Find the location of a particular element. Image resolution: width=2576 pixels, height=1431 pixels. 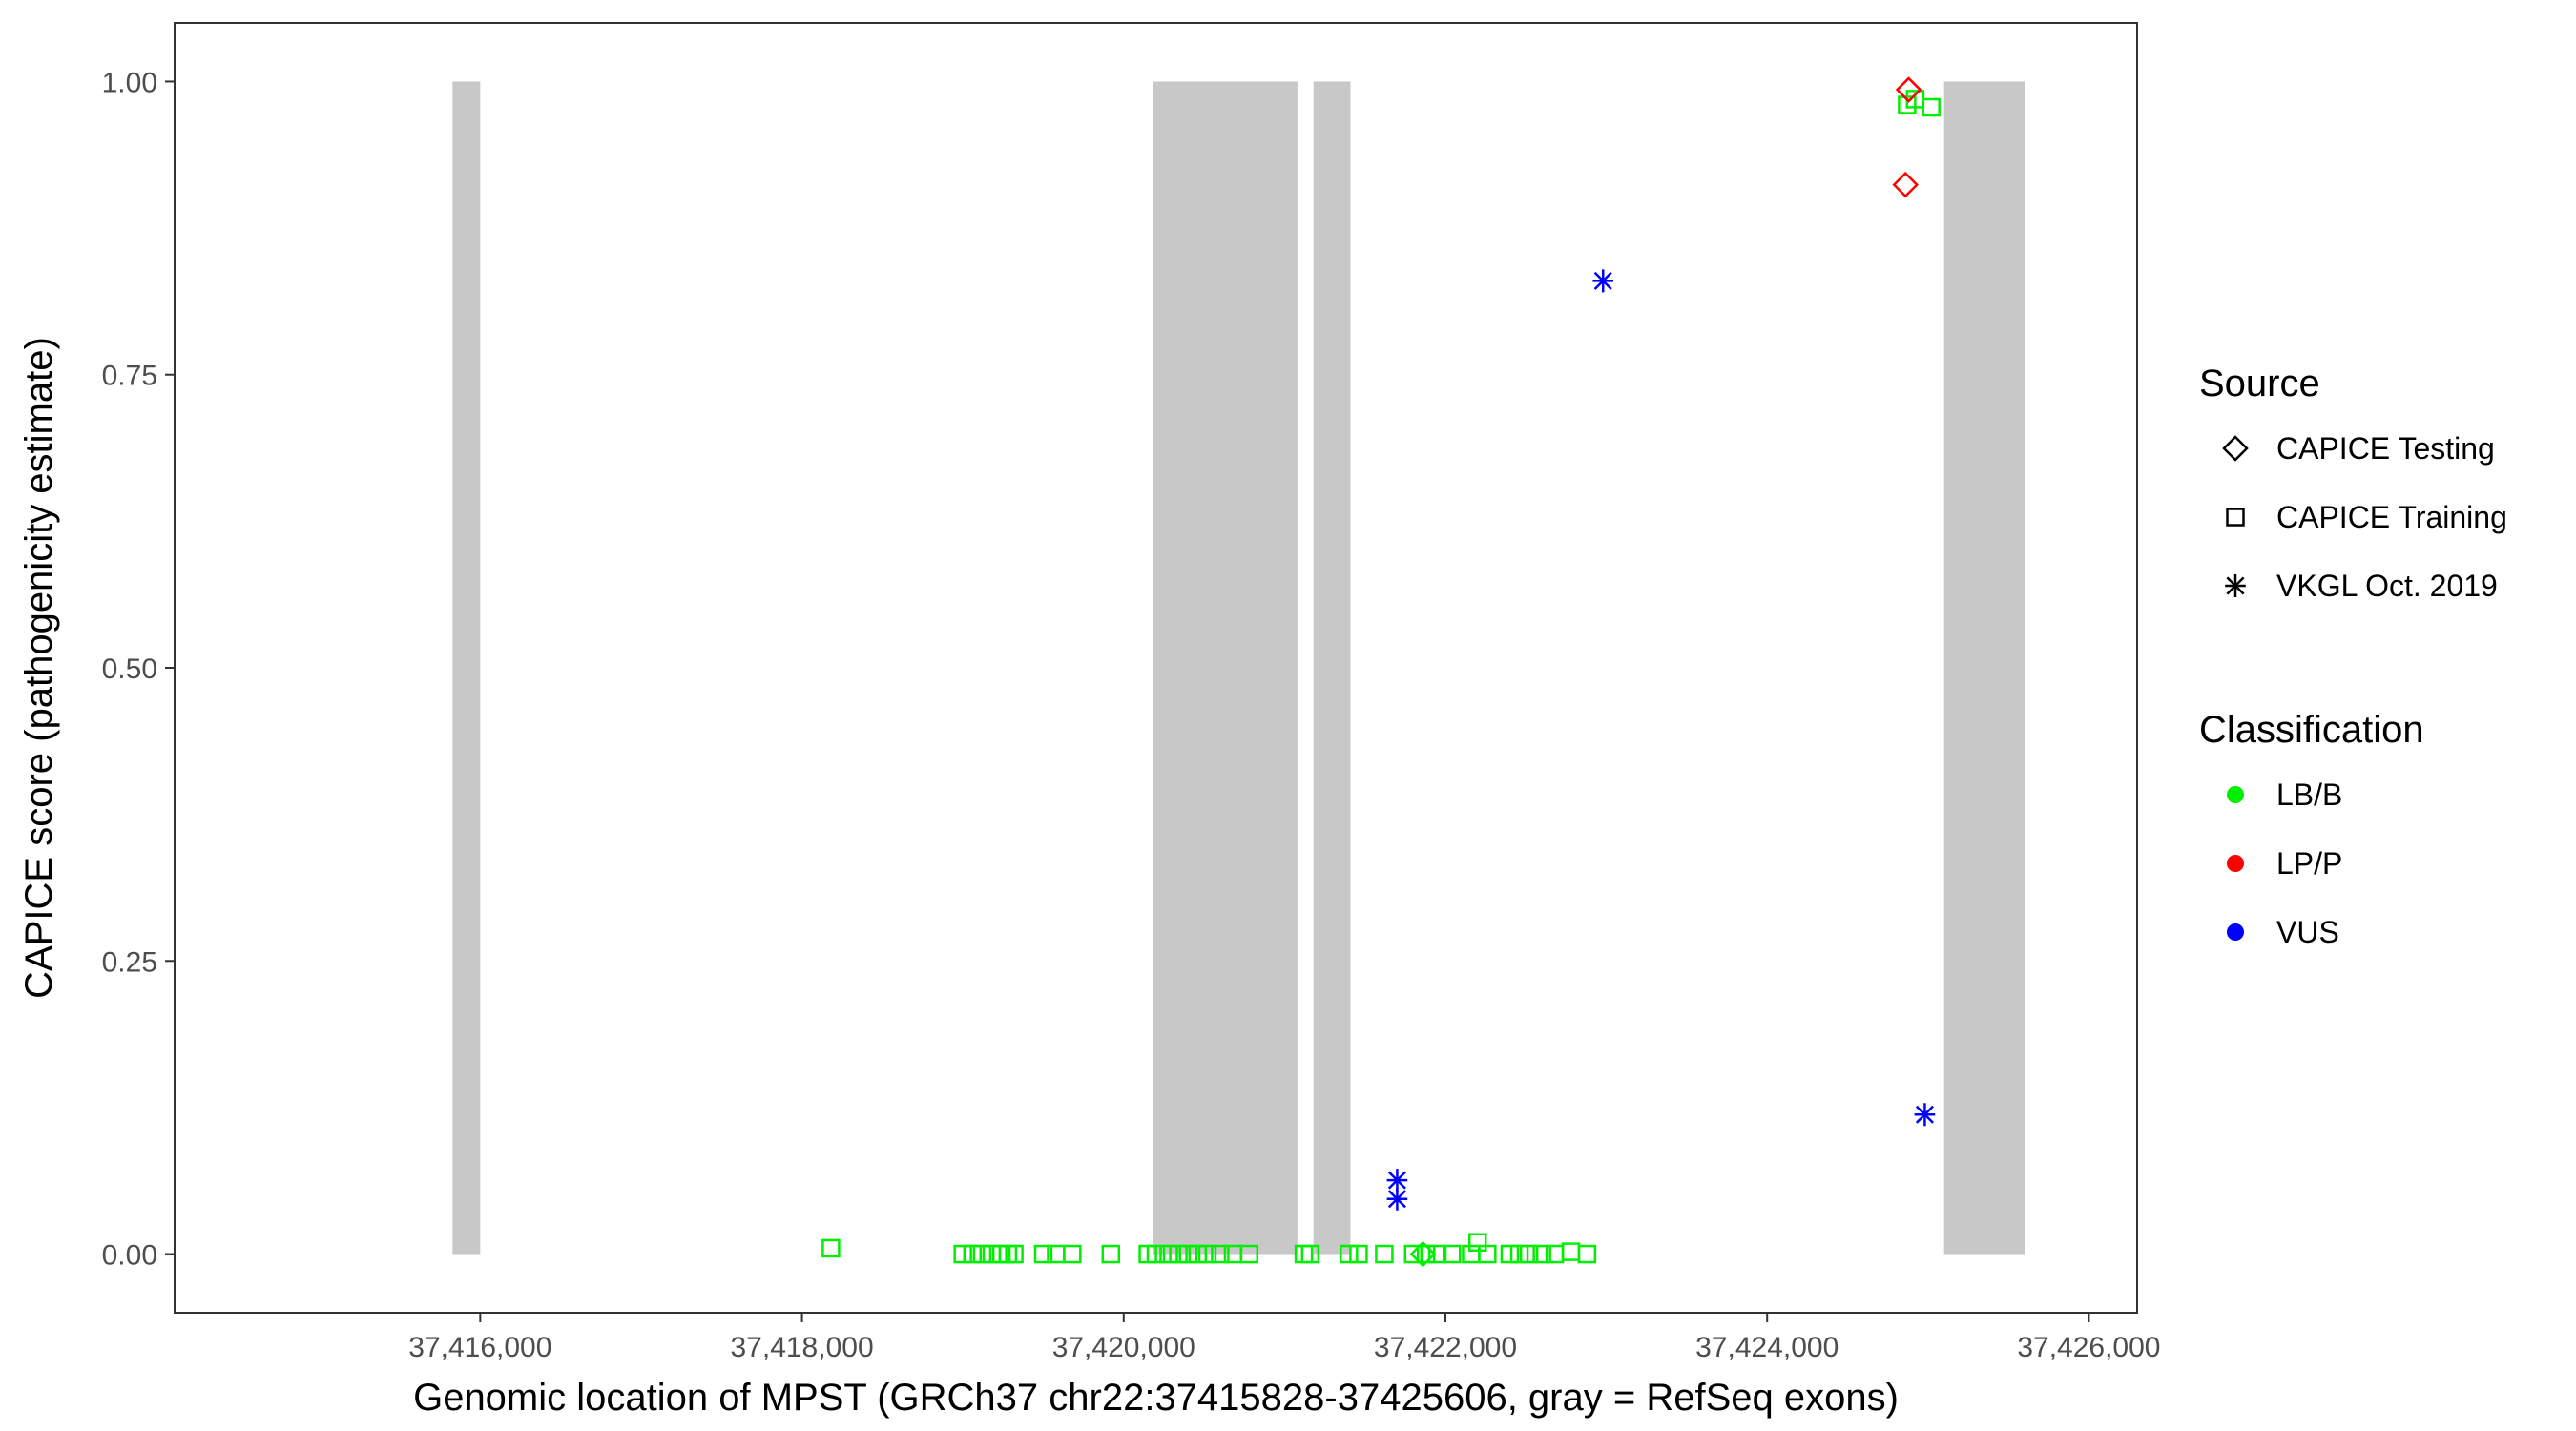

y-tick-label: 0.00 is located at coordinates (129, 1256).